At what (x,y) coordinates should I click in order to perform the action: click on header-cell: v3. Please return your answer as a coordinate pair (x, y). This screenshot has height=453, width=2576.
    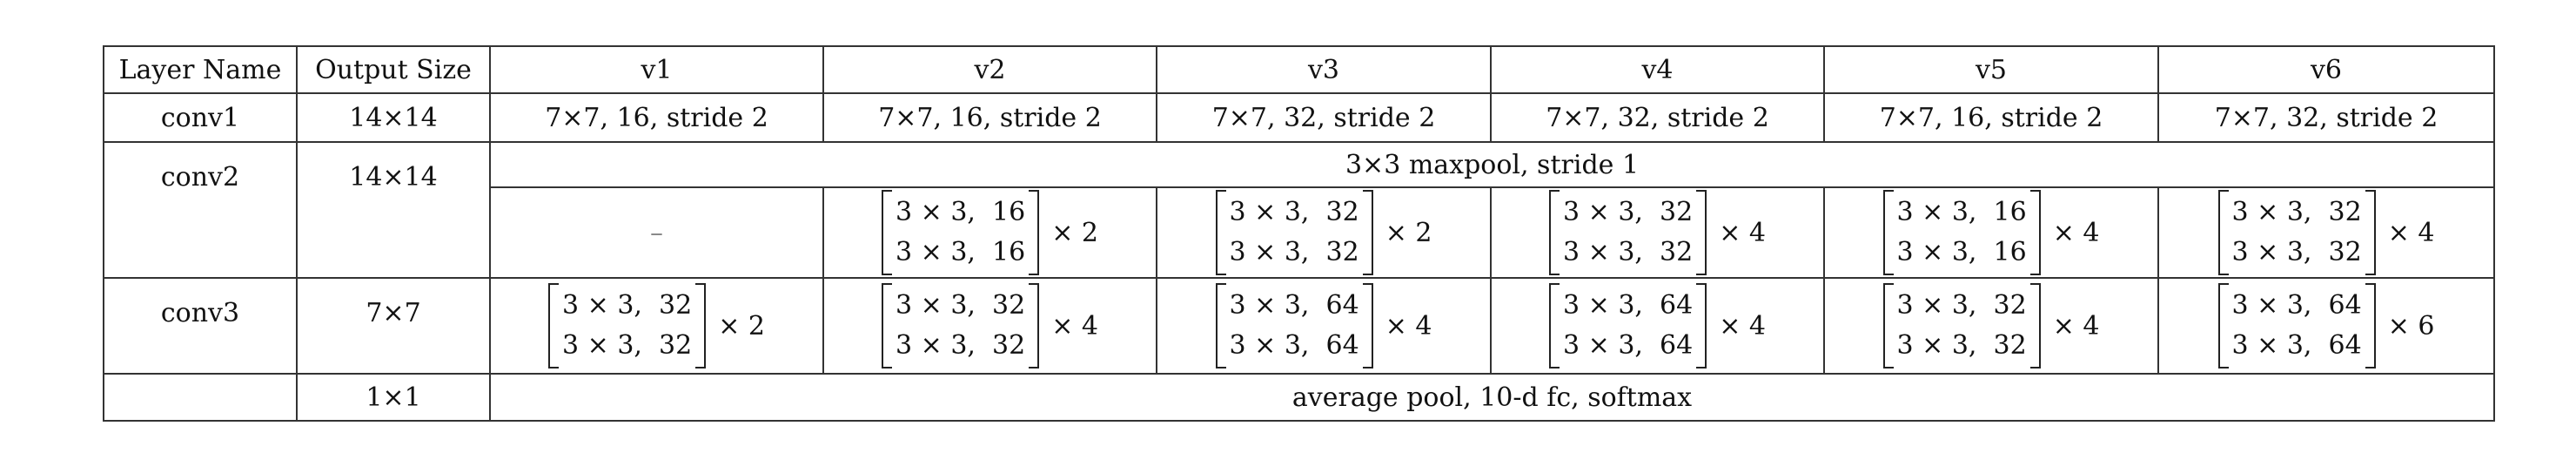
    Looking at the image, I should click on (1324, 69).